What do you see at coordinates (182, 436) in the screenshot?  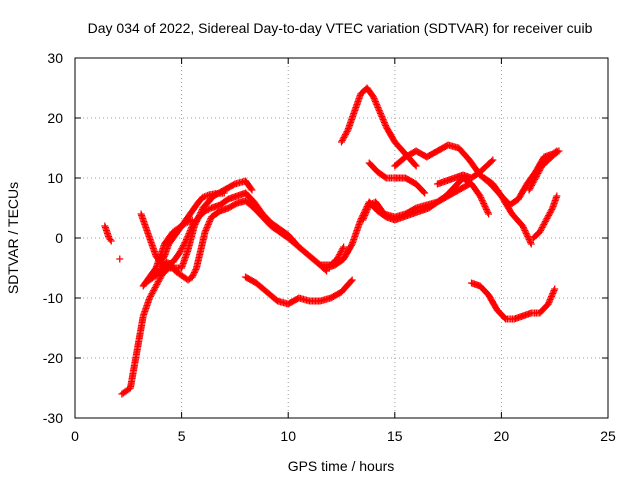 I see `x-tick-label: 5` at bounding box center [182, 436].